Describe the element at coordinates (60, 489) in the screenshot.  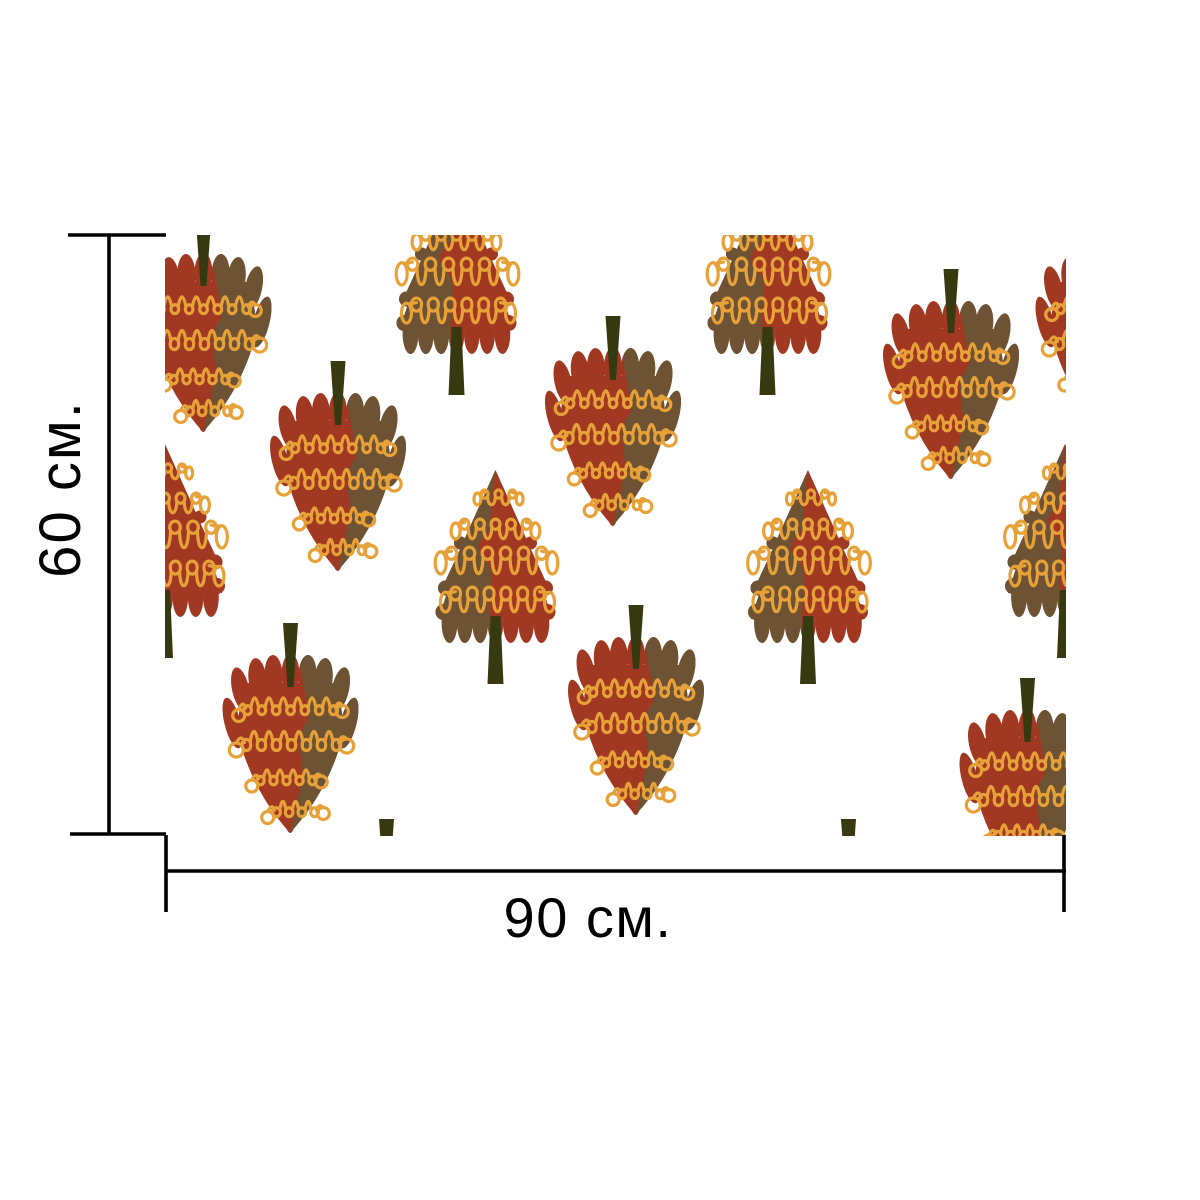
I see `svg-text: 60 см.` at that location.